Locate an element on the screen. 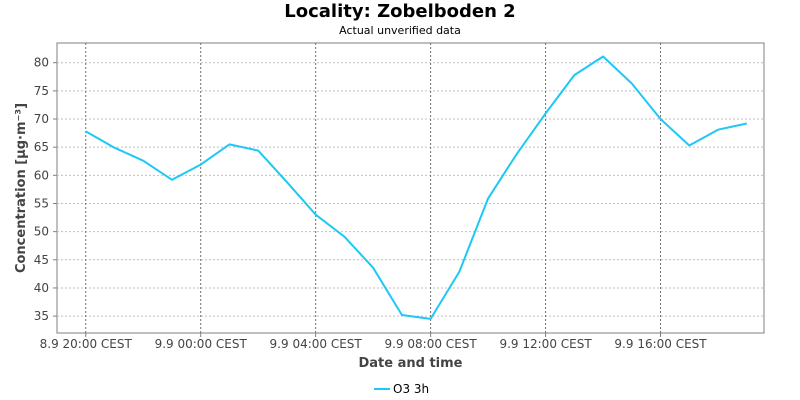 The height and width of the screenshot is (400, 800). y-axis-title: Concentration [µg·m⁻³] is located at coordinates (21, 188).